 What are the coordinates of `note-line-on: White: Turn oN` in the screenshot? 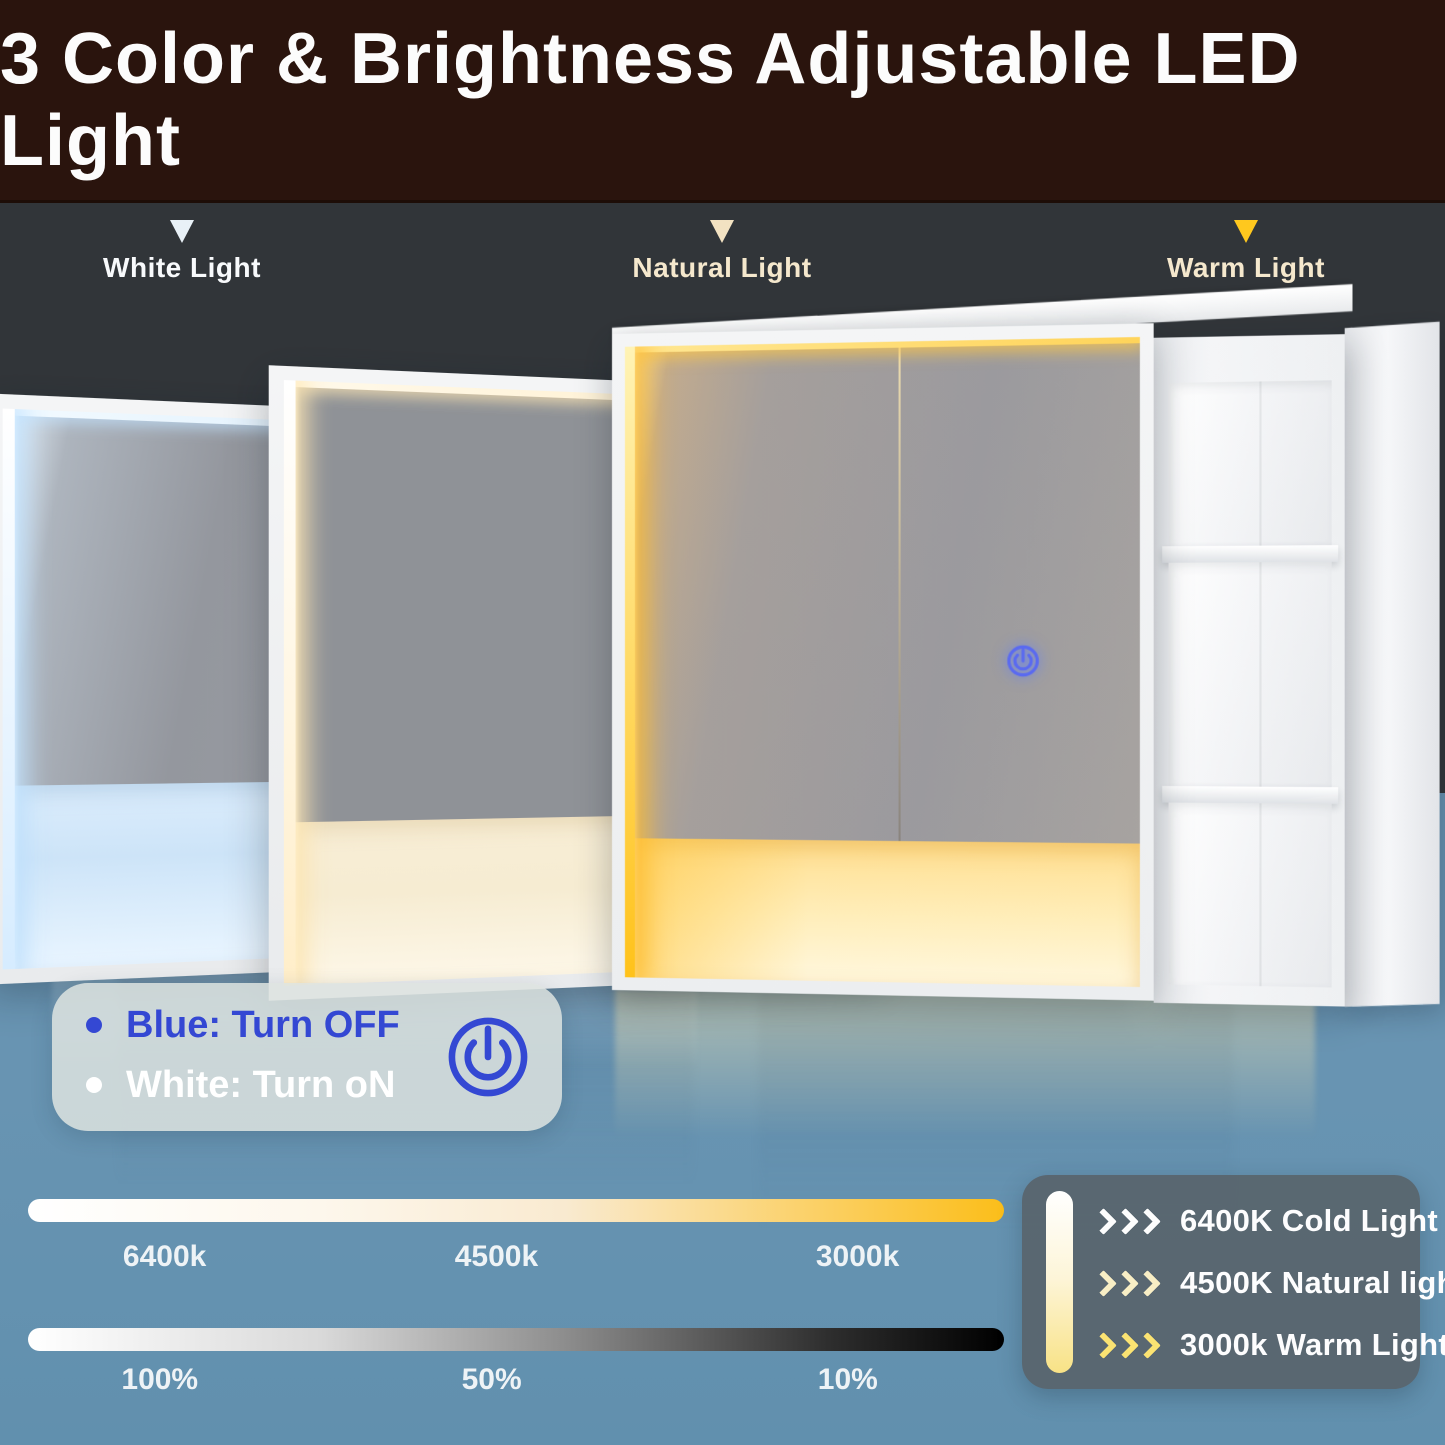 It's located at (240, 1085).